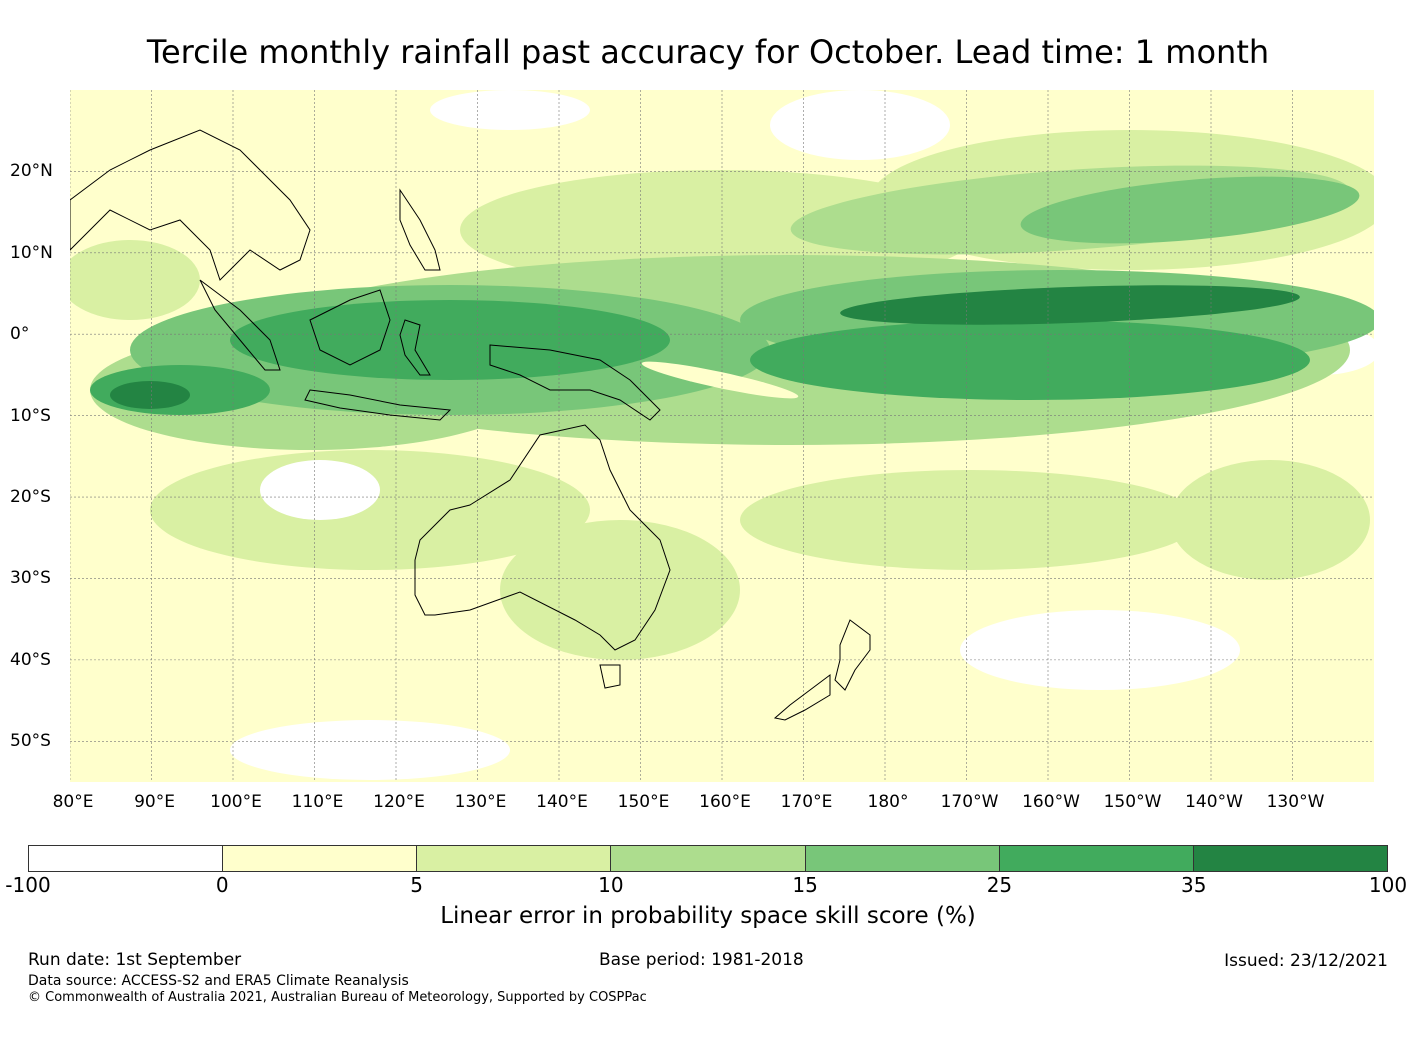 The height and width of the screenshot is (1050, 1416). I want to click on new-guinea-outline, so click(575, 382).